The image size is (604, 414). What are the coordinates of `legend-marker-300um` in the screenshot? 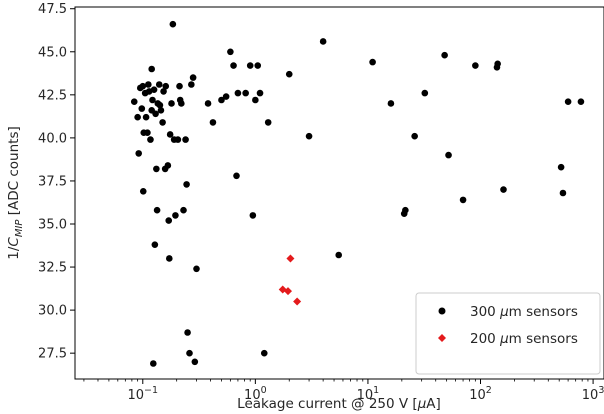 It's located at (442, 311).